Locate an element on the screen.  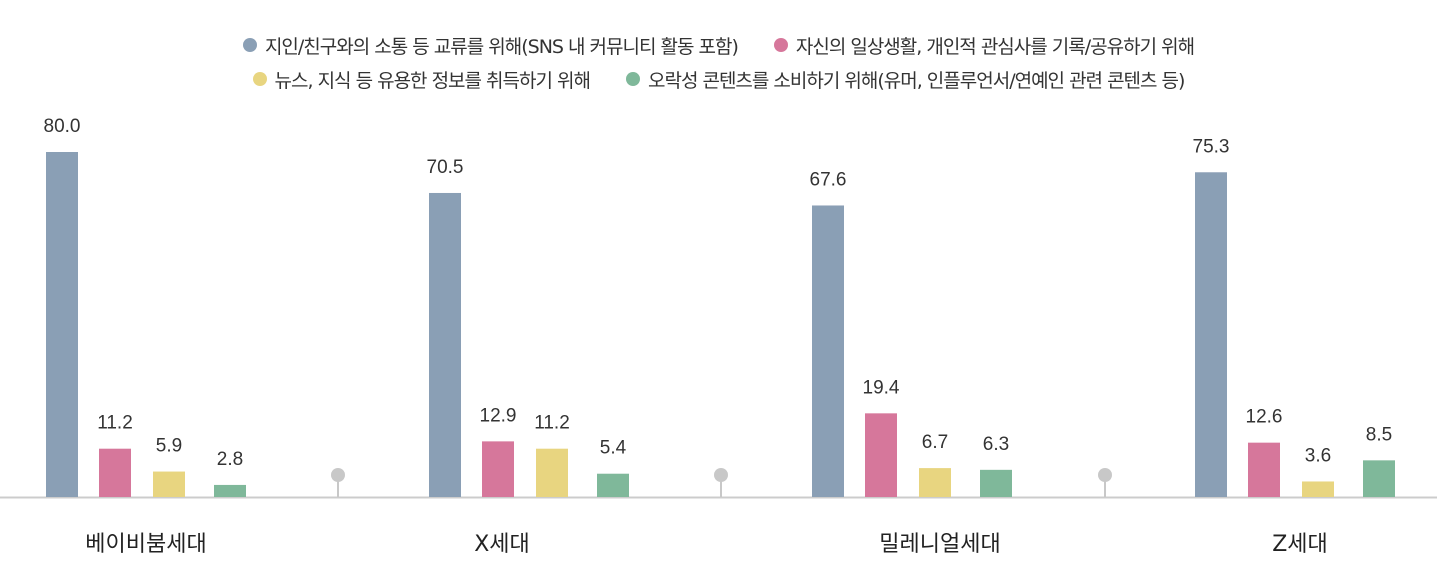
legend-item-series-2: 자신의 일상생활, 개인적 관심사를 기록/공유하기 위해 is located at coordinates (984, 45).